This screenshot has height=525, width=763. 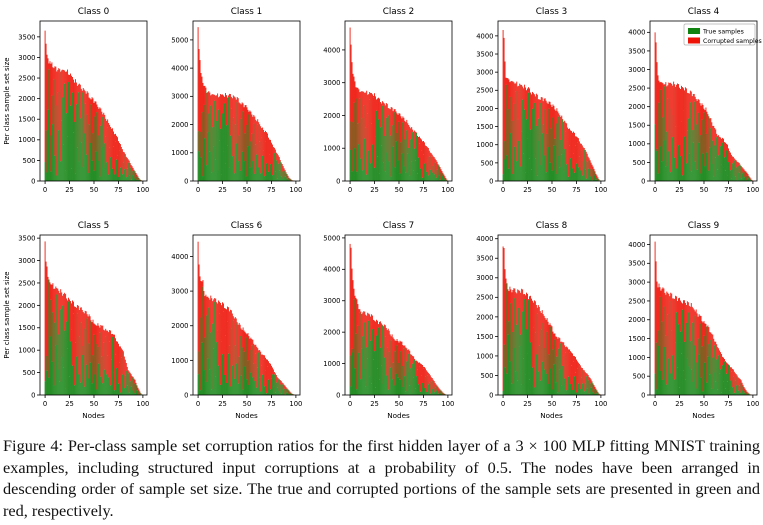 I want to click on legend-swatch, so click(x=694, y=40).